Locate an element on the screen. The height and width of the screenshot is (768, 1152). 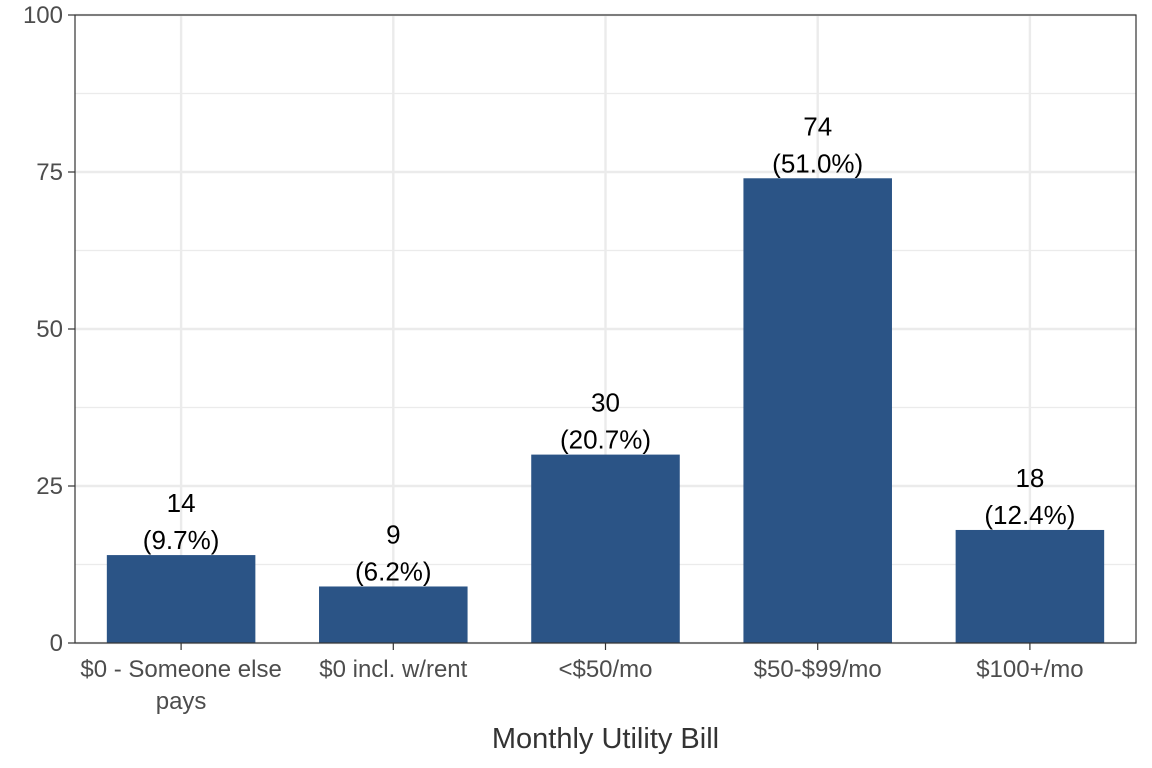
data-label-line: (6.2%) is located at coordinates (393, 571).